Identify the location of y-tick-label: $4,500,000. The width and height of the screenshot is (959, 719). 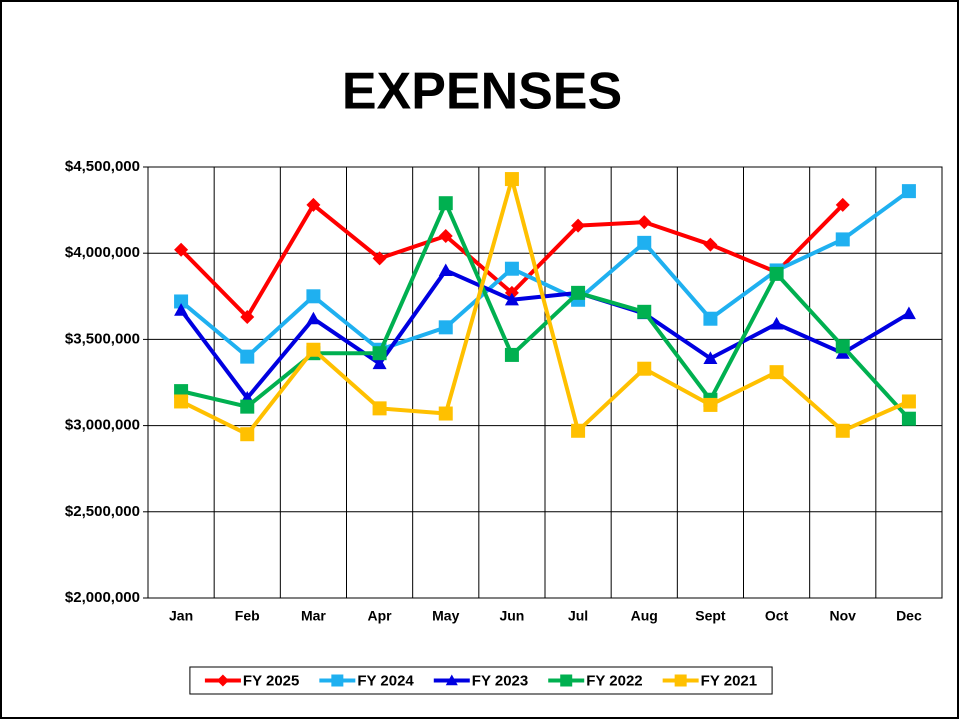
(102, 166).